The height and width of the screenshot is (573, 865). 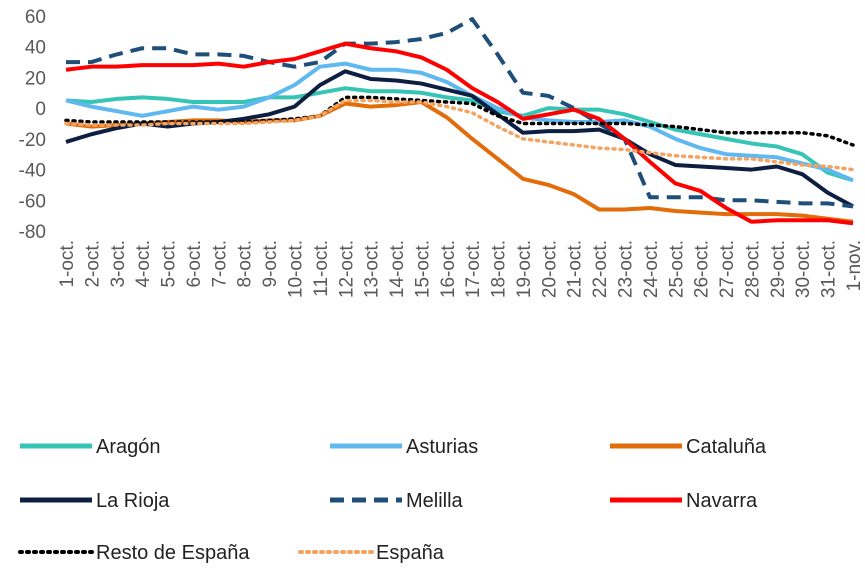 What do you see at coordinates (422, 269) in the screenshot?
I see `x-tick-label: 15-oct.` at bounding box center [422, 269].